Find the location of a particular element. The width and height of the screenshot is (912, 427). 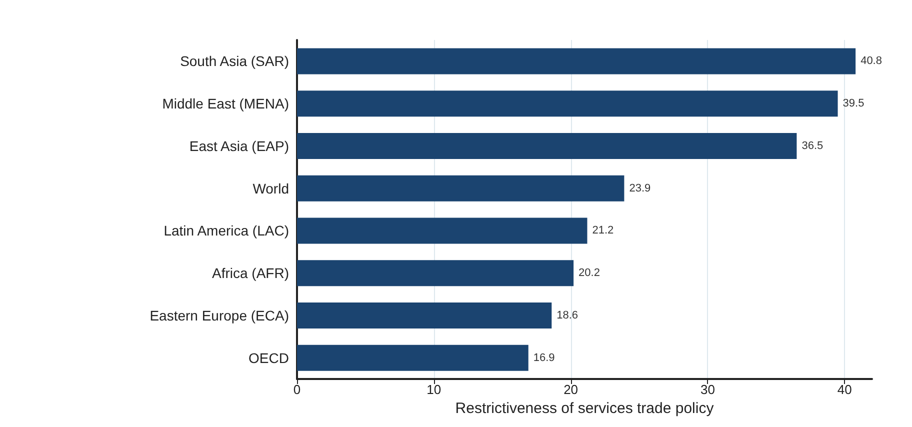

x-tick-label: 20 is located at coordinates (571, 389).